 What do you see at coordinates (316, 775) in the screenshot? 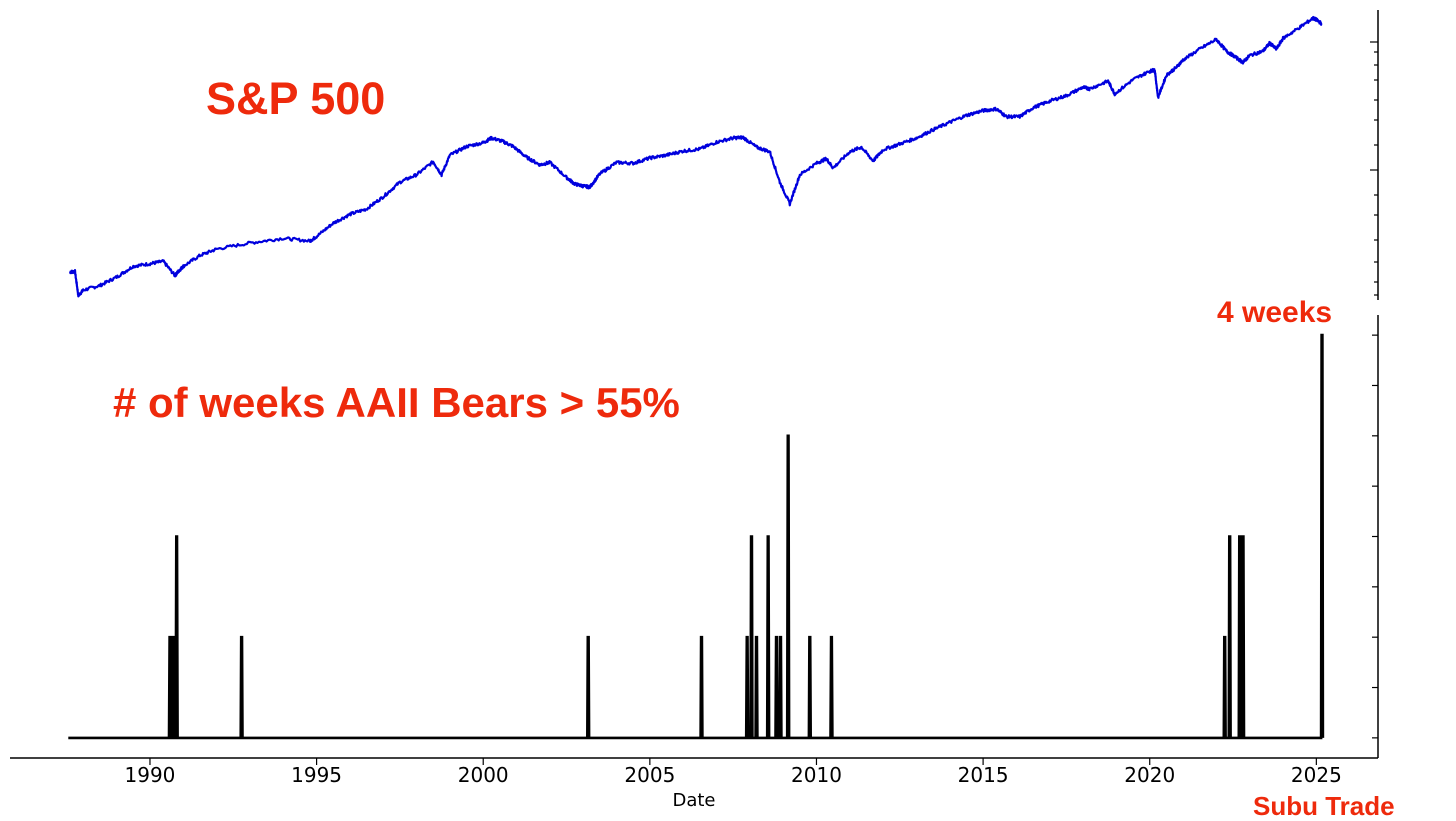
I see `date-x-tick-label: 1995` at bounding box center [316, 775].